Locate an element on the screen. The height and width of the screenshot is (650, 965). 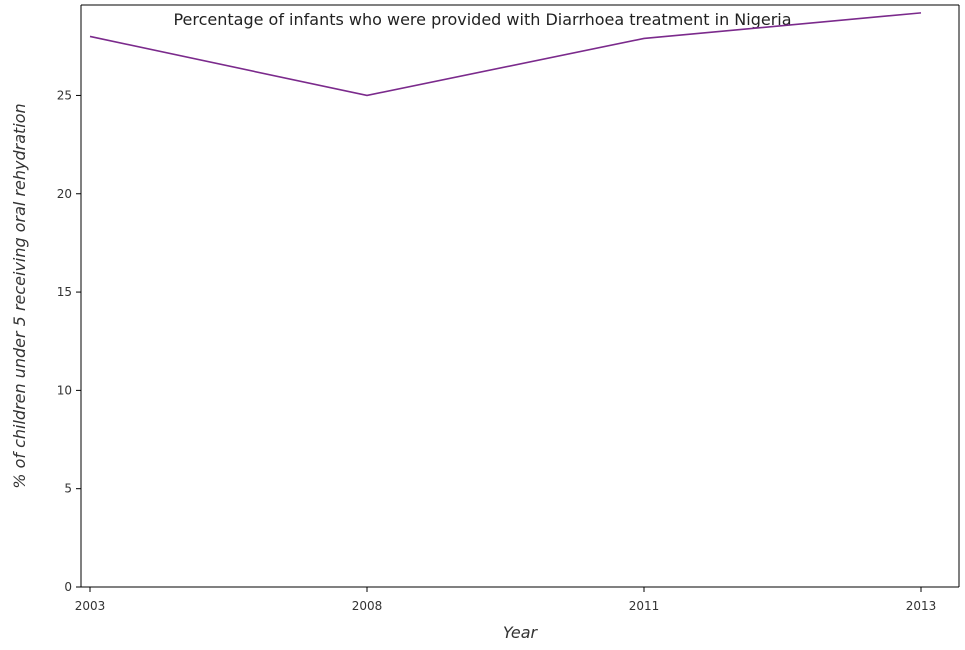
y-tick-label: 5 is located at coordinates (68, 489).